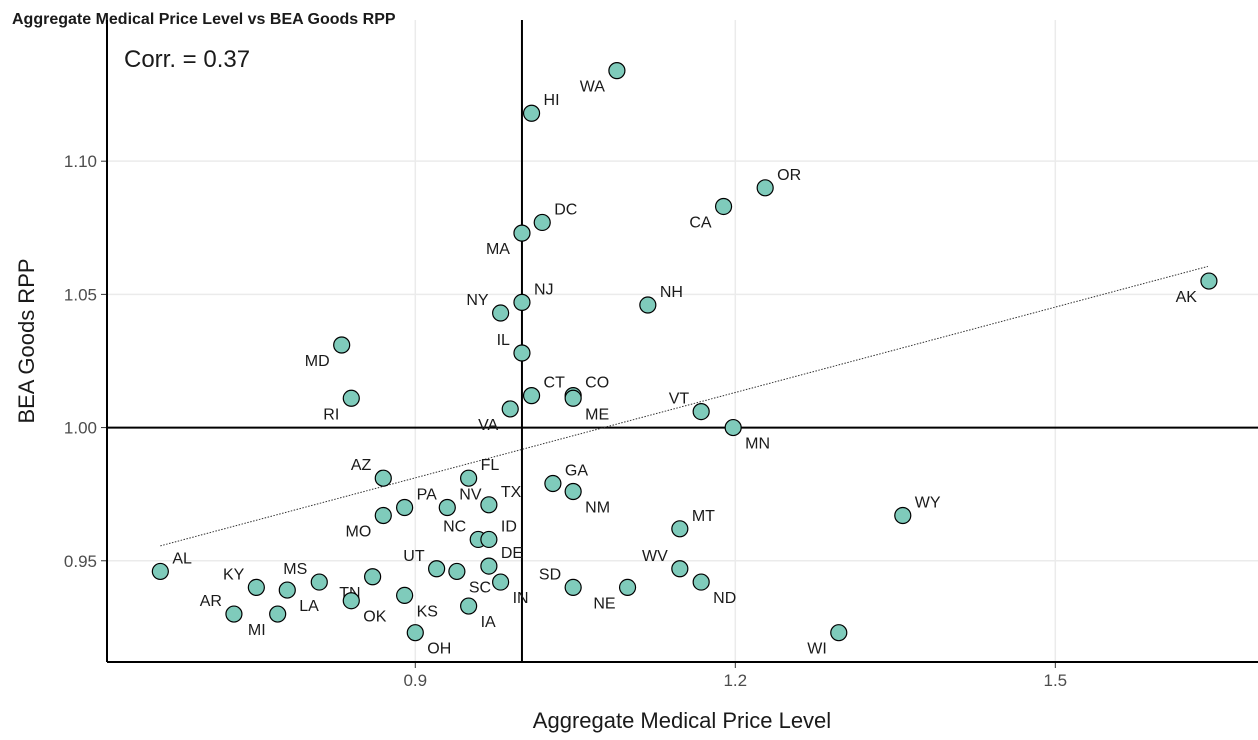 The image size is (1258, 740). What do you see at coordinates (187, 59) in the screenshot?
I see `annotation: Corr. = 0.37` at bounding box center [187, 59].